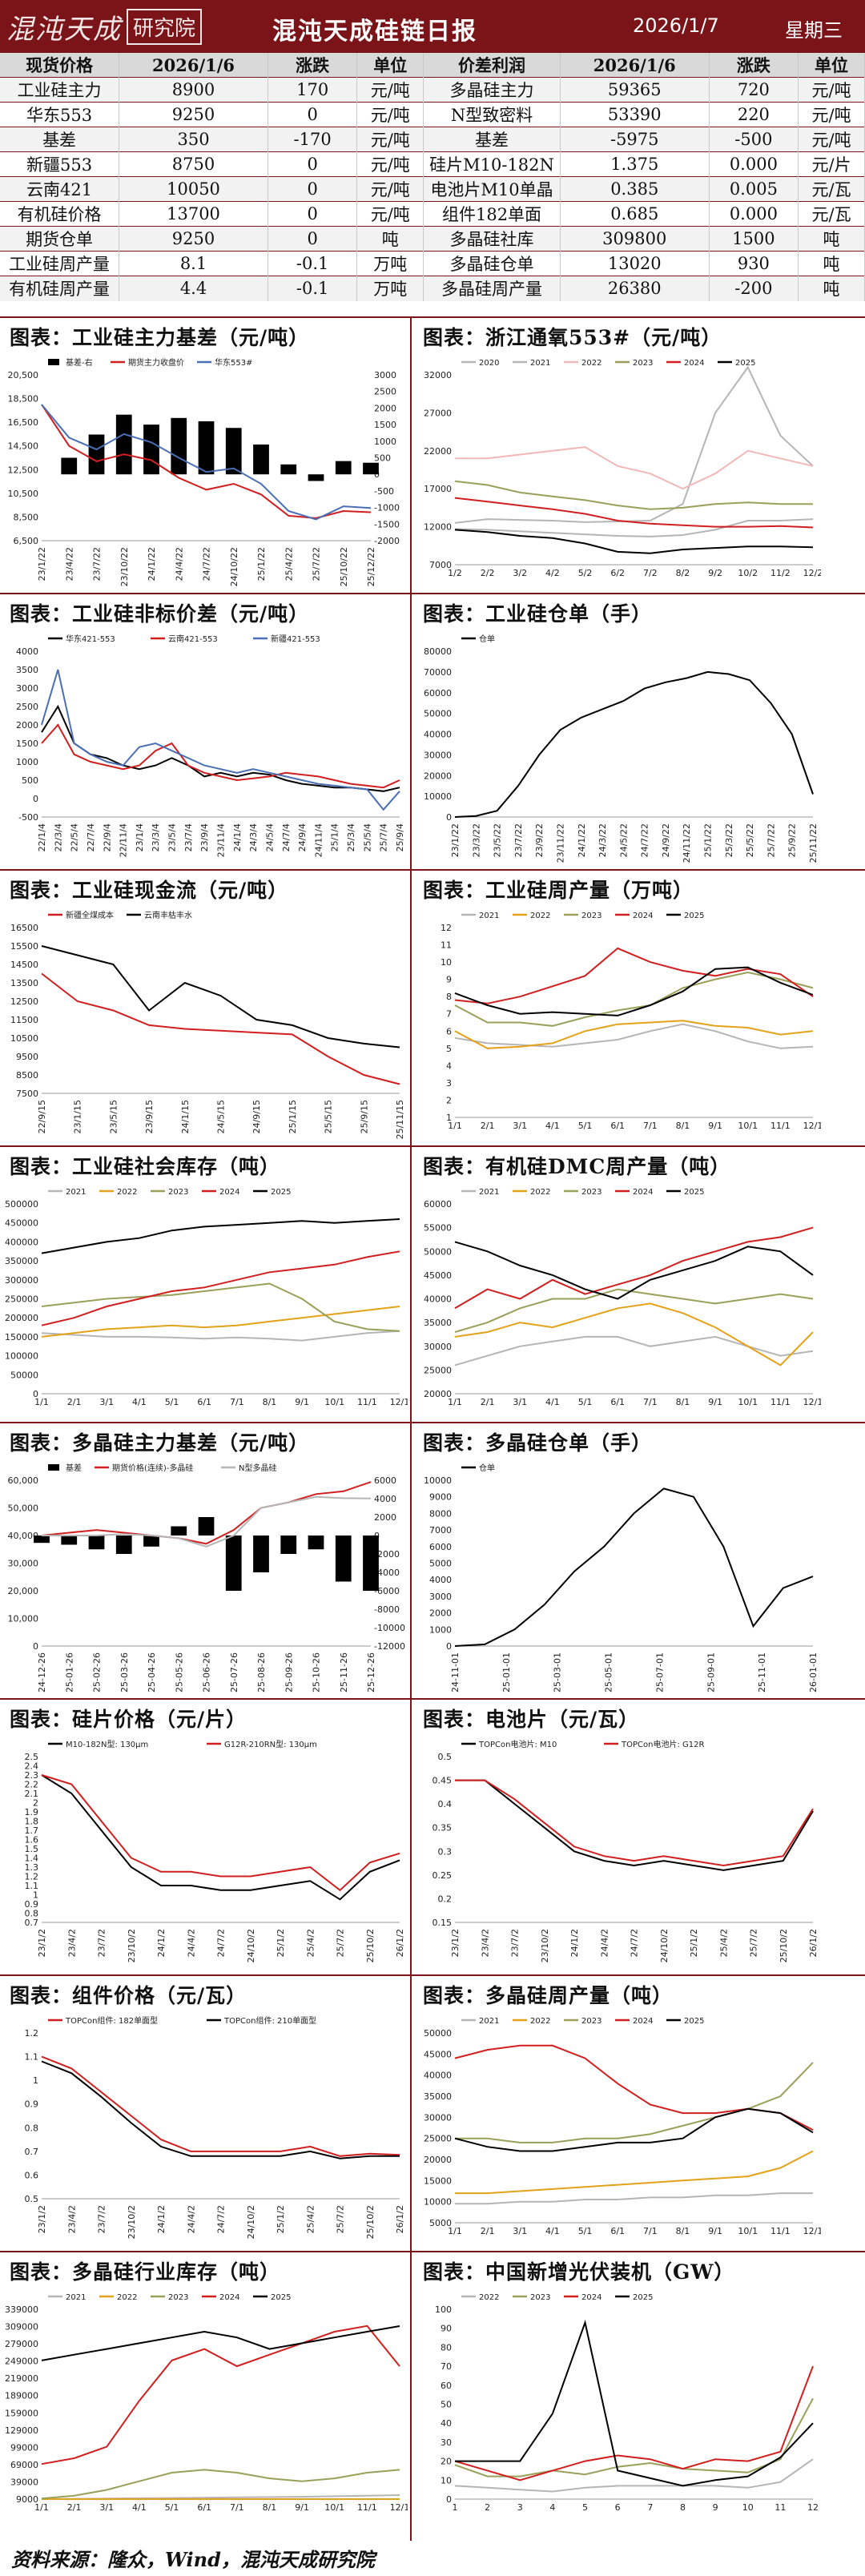 The image size is (865, 2576). Describe the element at coordinates (440, 565) in the screenshot. I see `y-tick-label: 7000` at that location.